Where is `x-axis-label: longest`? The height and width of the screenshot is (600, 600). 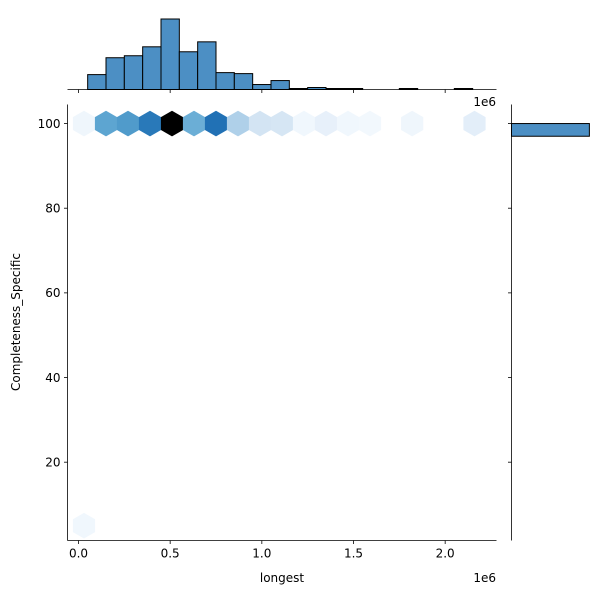 x-axis-label: longest is located at coordinates (282, 578).